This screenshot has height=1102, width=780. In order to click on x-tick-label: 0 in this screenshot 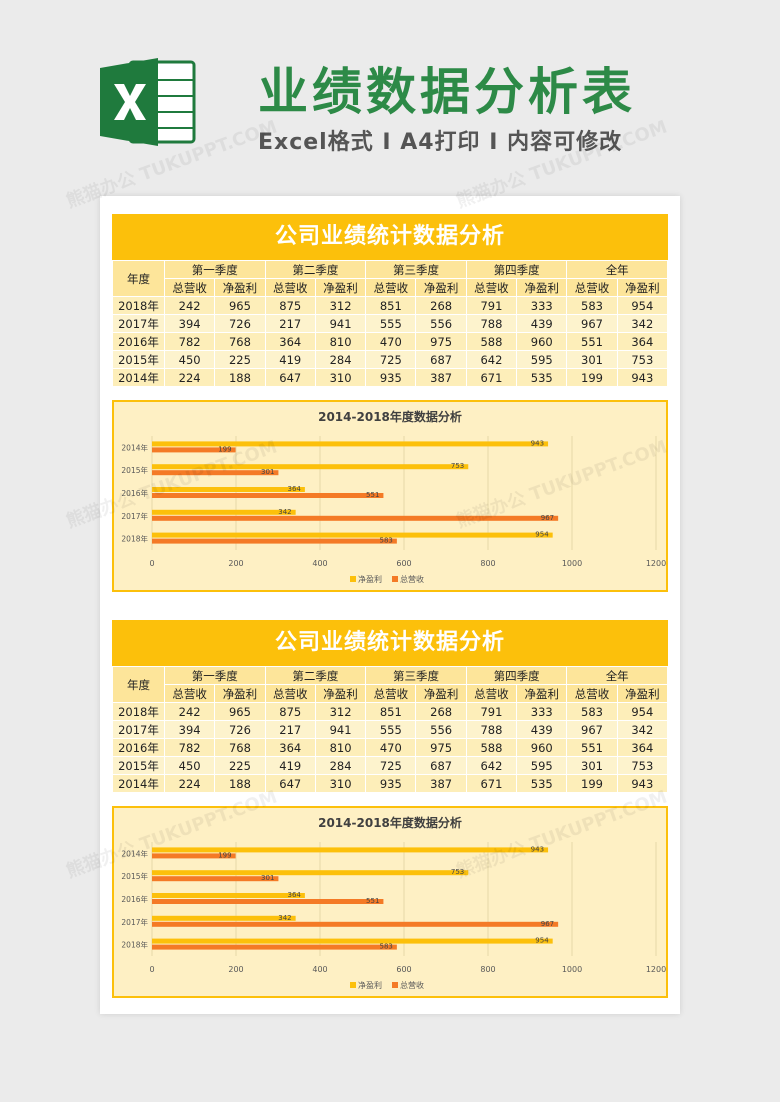, I will do `click(151, 563)`.